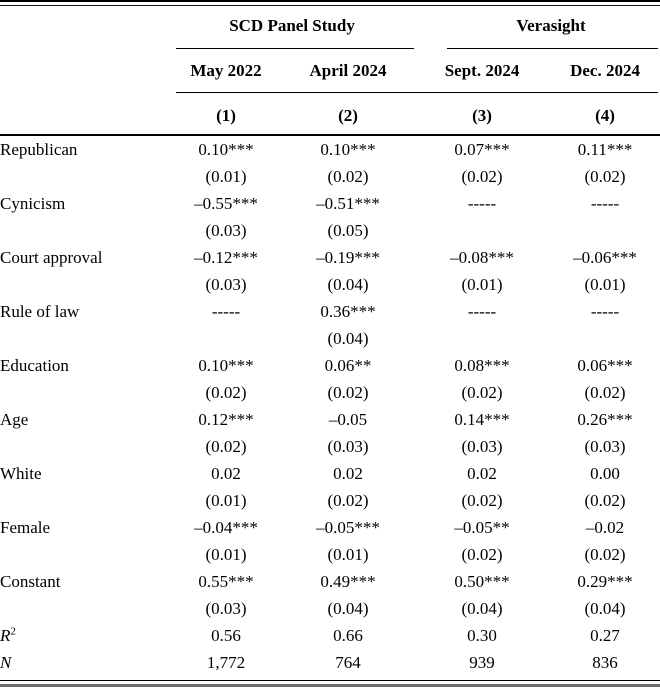  Describe the element at coordinates (605, 116) in the screenshot. I see `column-number-4: (4)` at that location.